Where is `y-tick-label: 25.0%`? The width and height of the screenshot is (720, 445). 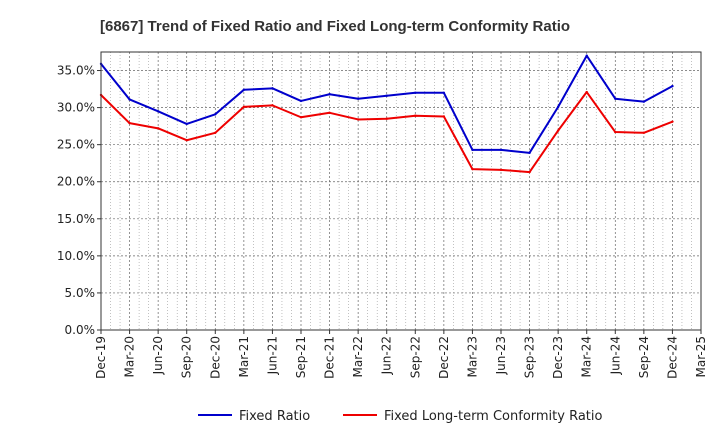 y-tick-label: 25.0% is located at coordinates (76, 145).